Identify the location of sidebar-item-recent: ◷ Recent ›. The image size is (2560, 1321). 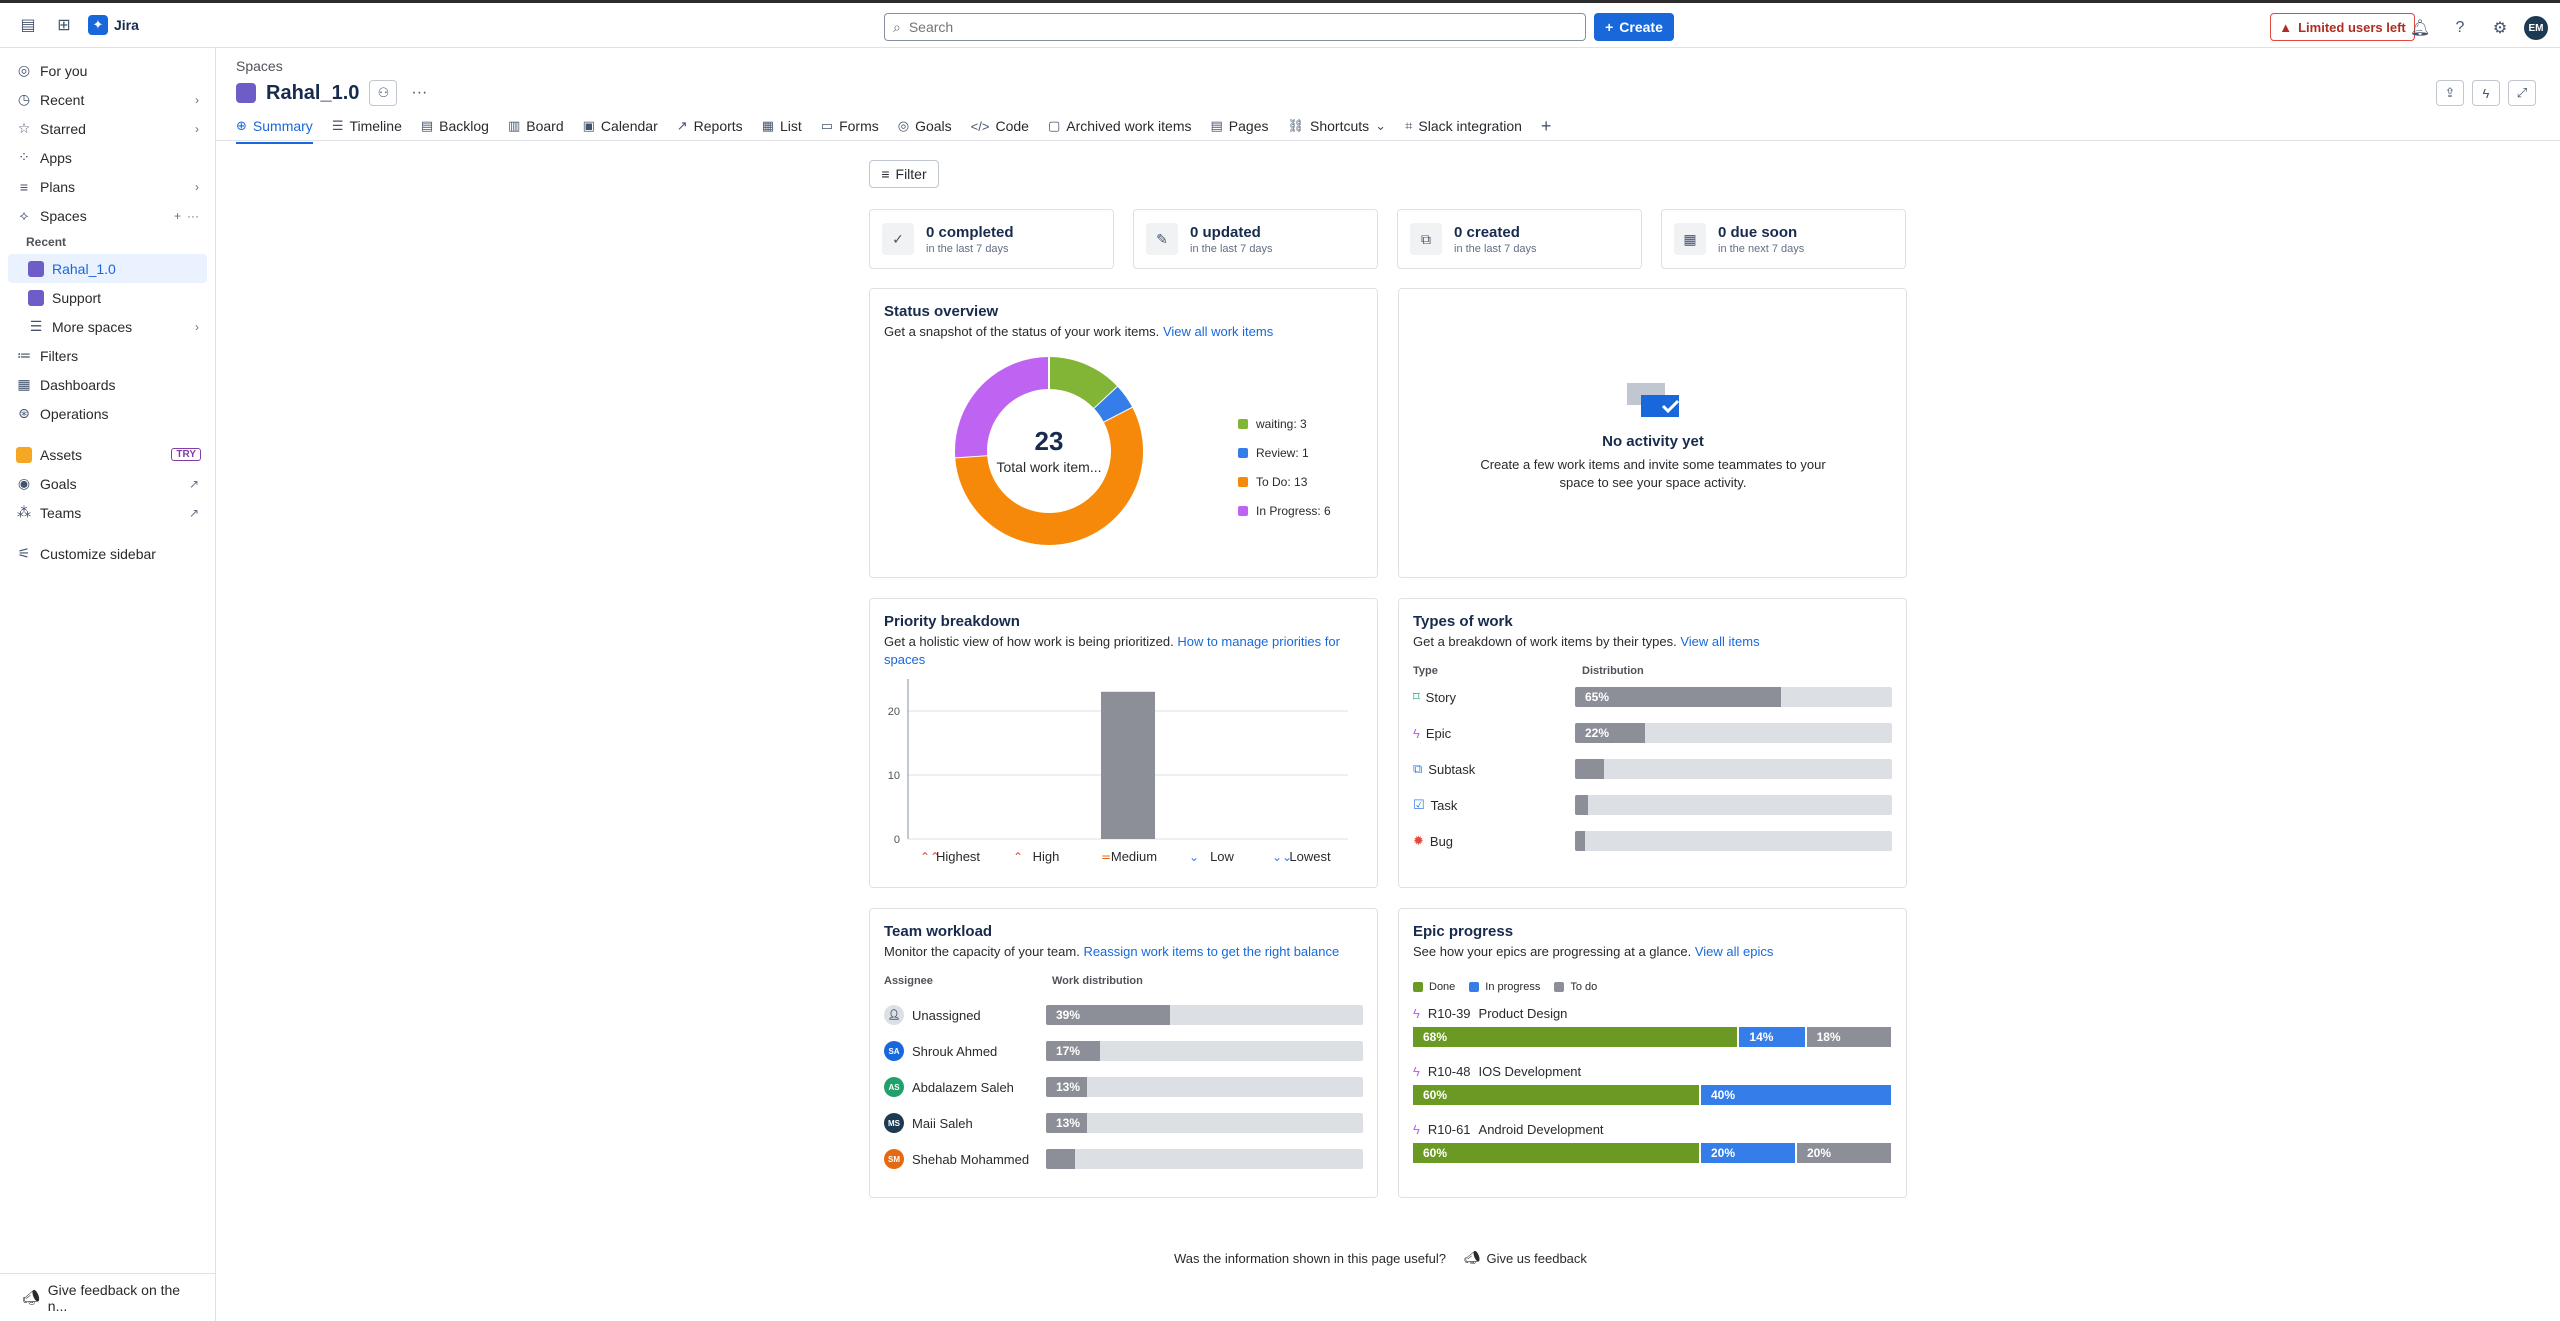
(107, 99).